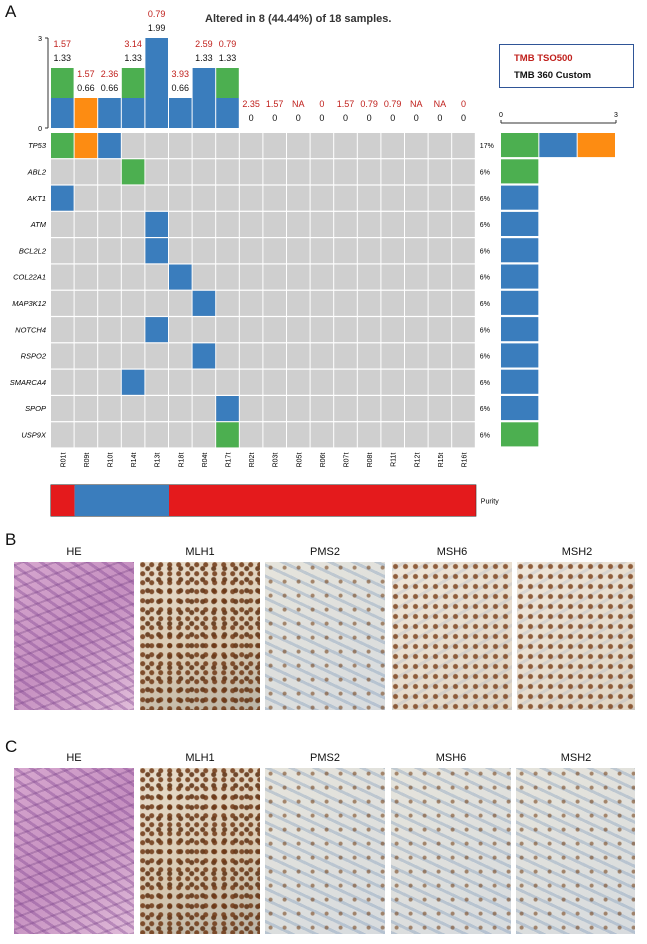  Describe the element at coordinates (228, 44) in the screenshot. I see `tmb-tso500-value: 0.79` at that location.